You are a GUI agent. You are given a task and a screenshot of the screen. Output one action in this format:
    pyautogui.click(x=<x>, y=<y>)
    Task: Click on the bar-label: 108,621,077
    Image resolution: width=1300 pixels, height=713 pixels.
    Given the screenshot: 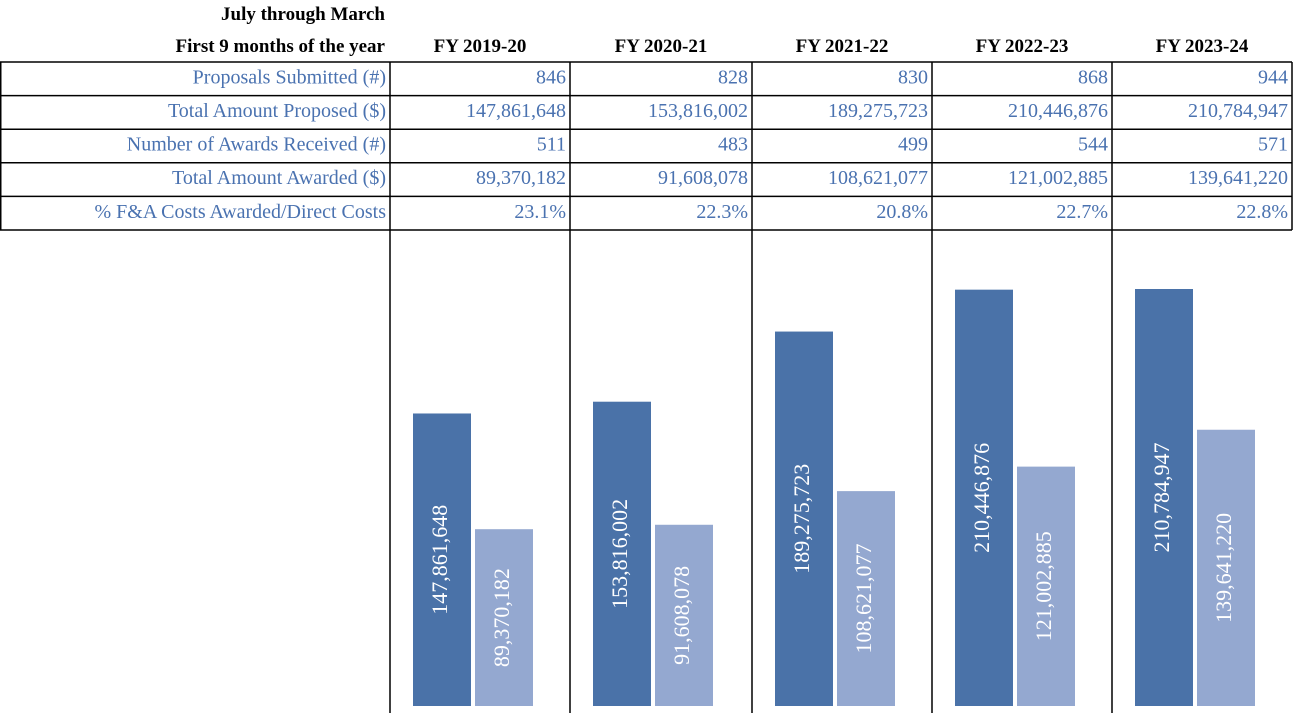 What is the action you would take?
    pyautogui.click(x=863, y=599)
    